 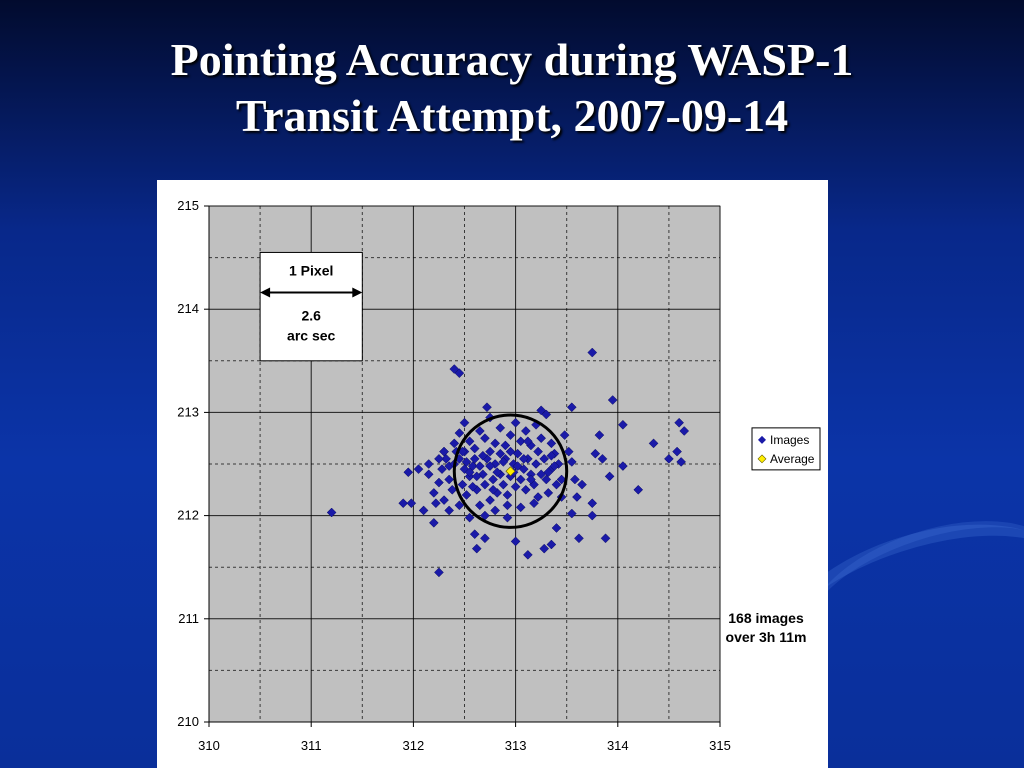 I want to click on y-tick-label: 211, so click(x=188, y=618).